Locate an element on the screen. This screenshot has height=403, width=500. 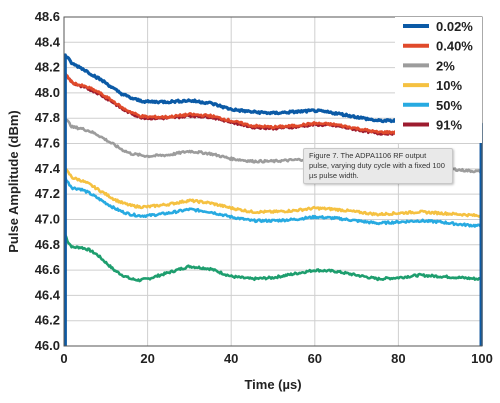
y-tick-label: 46.2 is located at coordinates (47, 320).